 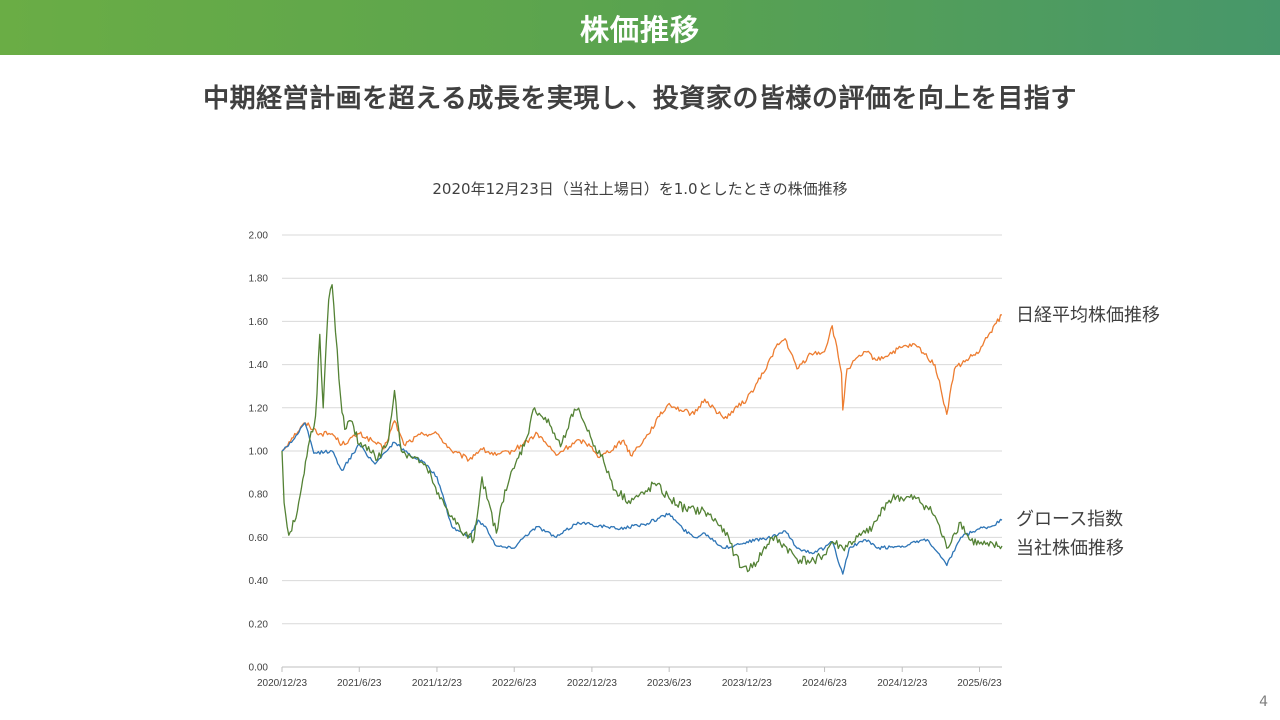 What do you see at coordinates (902, 683) in the screenshot?
I see `x-tick-label: 2024/12/23` at bounding box center [902, 683].